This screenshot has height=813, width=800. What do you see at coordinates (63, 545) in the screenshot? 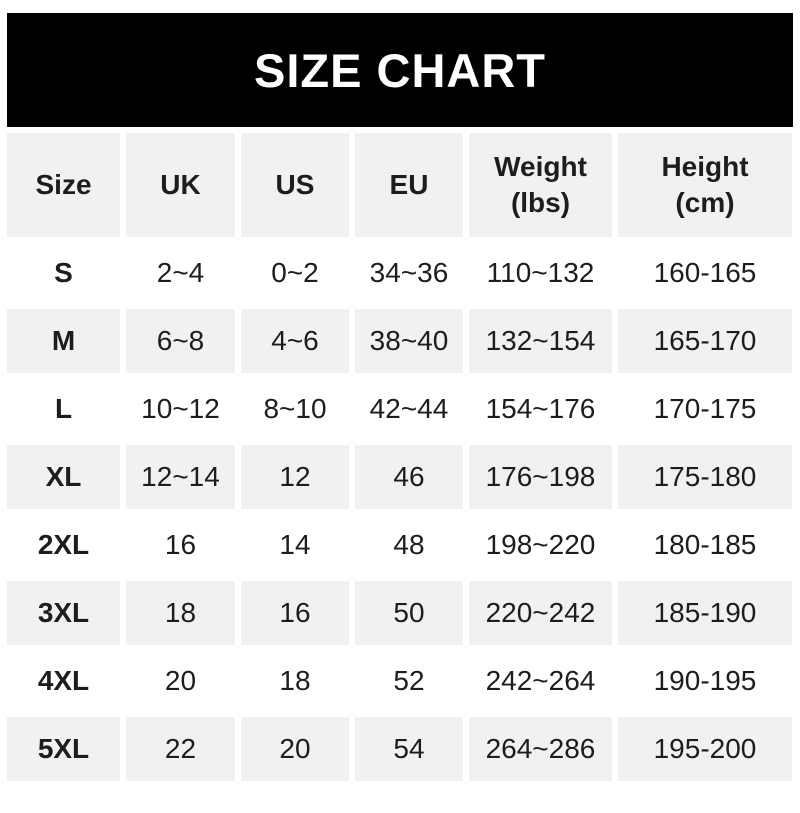
I see `table-cell-size: 2XL` at bounding box center [63, 545].